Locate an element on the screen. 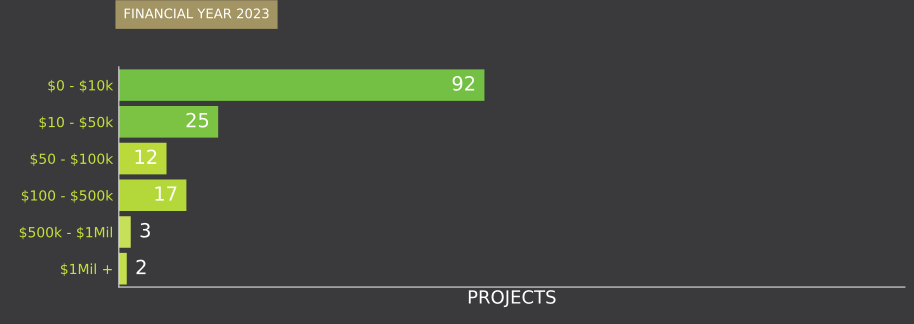 The image size is (914, 324). chart-title: FINANCIAL YEAR 2023 is located at coordinates (196, 13).